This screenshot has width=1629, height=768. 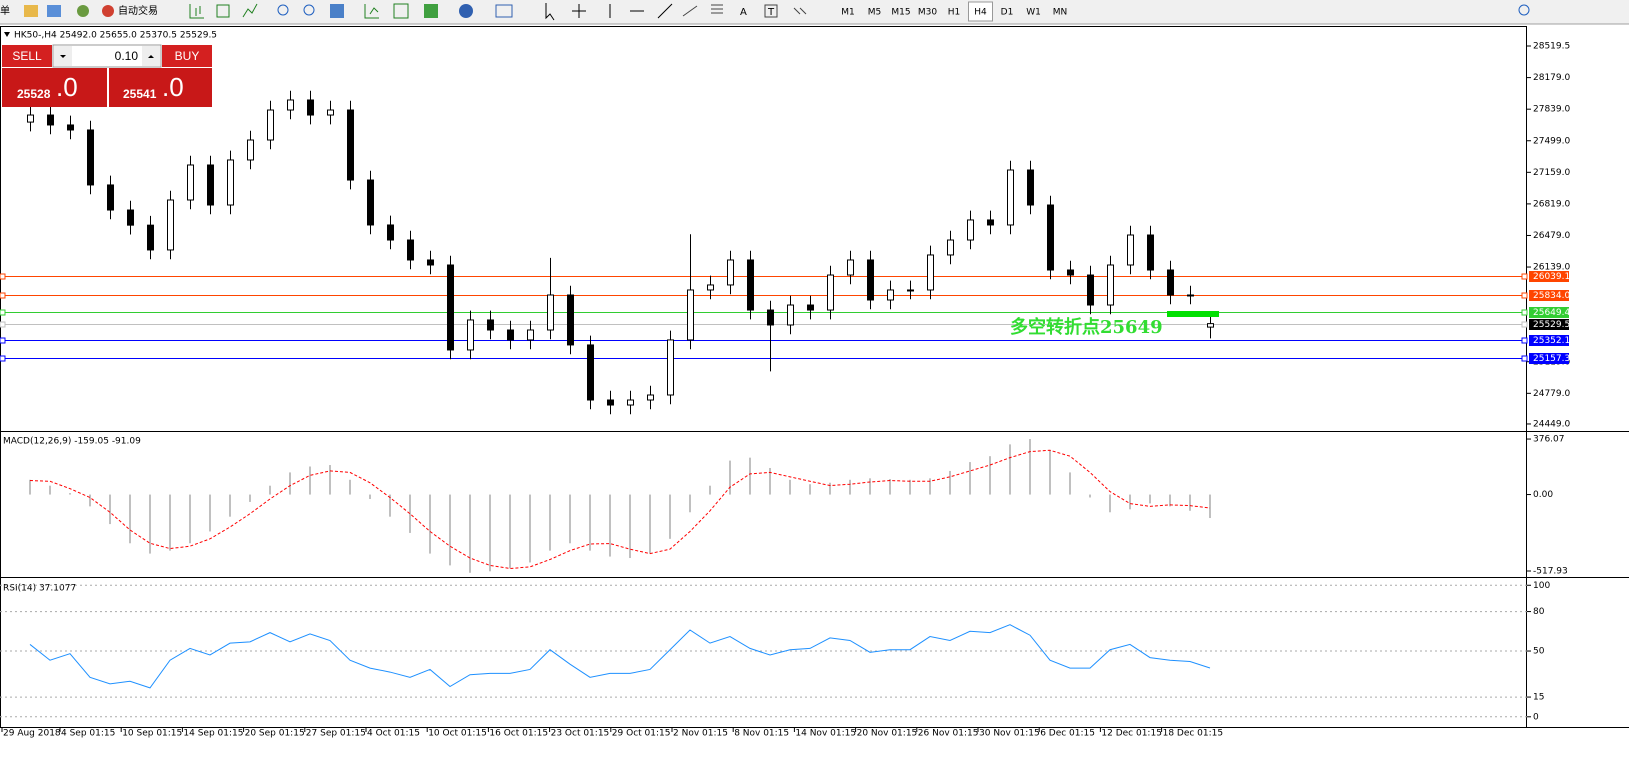 I want to click on lot-box, so click(x=107, y=56).